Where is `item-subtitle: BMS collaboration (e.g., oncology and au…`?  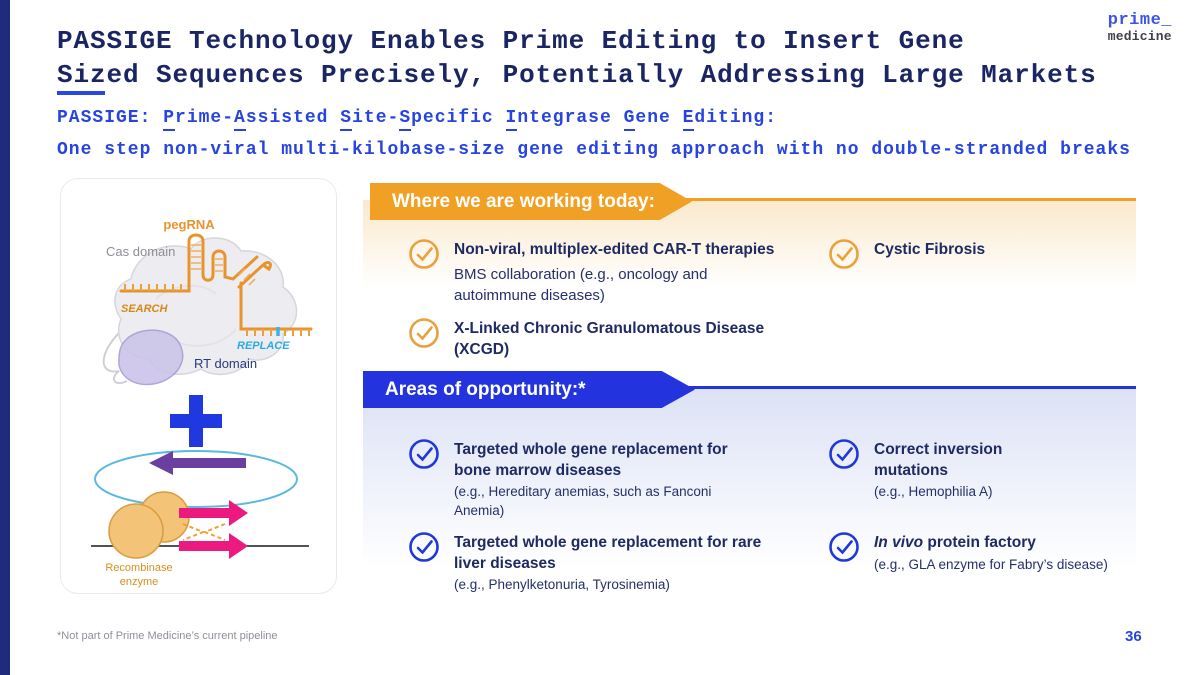 item-subtitle: BMS collaboration (e.g., oncology and au… is located at coordinates (581, 284).